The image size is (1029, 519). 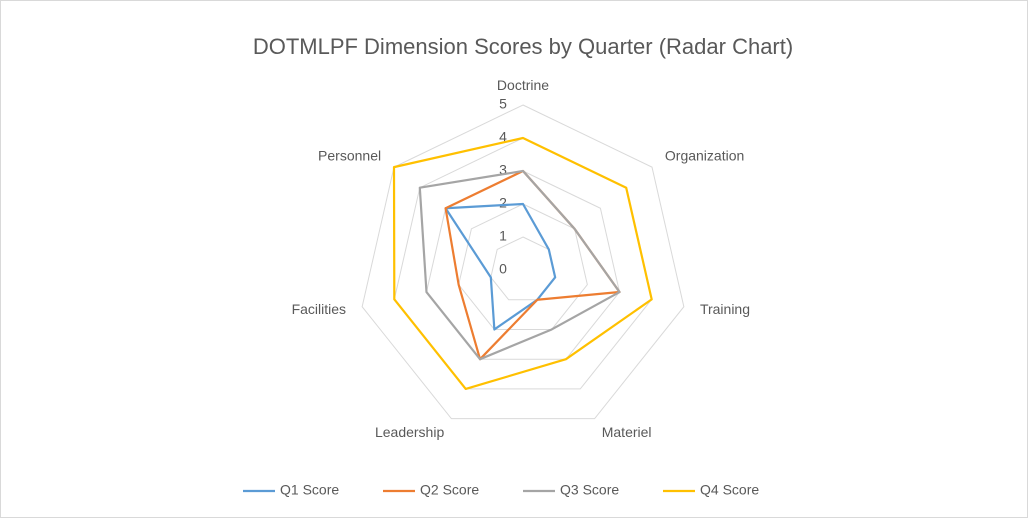 I want to click on r-tick-label: 2, so click(x=503, y=203).